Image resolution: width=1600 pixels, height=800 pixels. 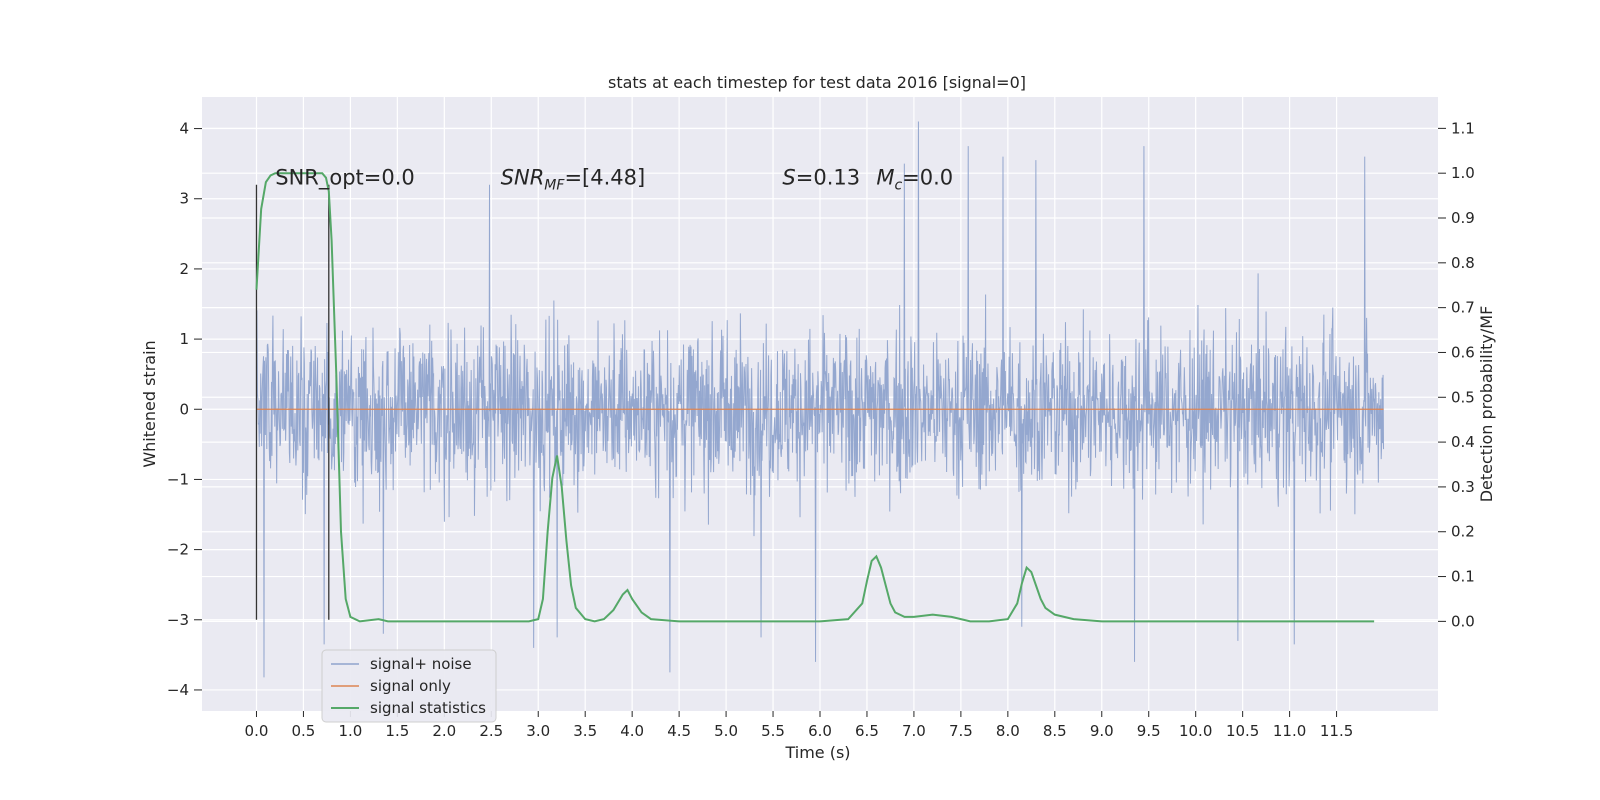 What do you see at coordinates (444, 731) in the screenshot?
I see `x-tick-label: 2.0` at bounding box center [444, 731].